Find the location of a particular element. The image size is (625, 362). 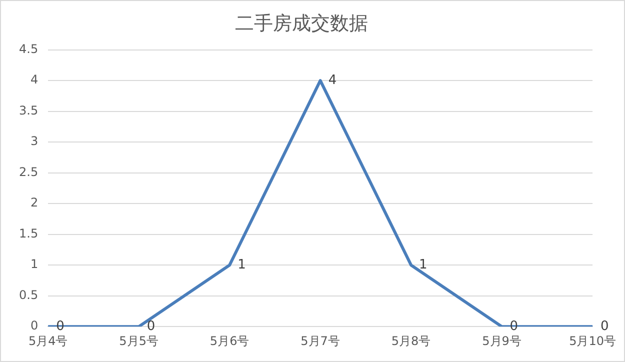

x-tick-label: 5月8号 is located at coordinates (411, 341).